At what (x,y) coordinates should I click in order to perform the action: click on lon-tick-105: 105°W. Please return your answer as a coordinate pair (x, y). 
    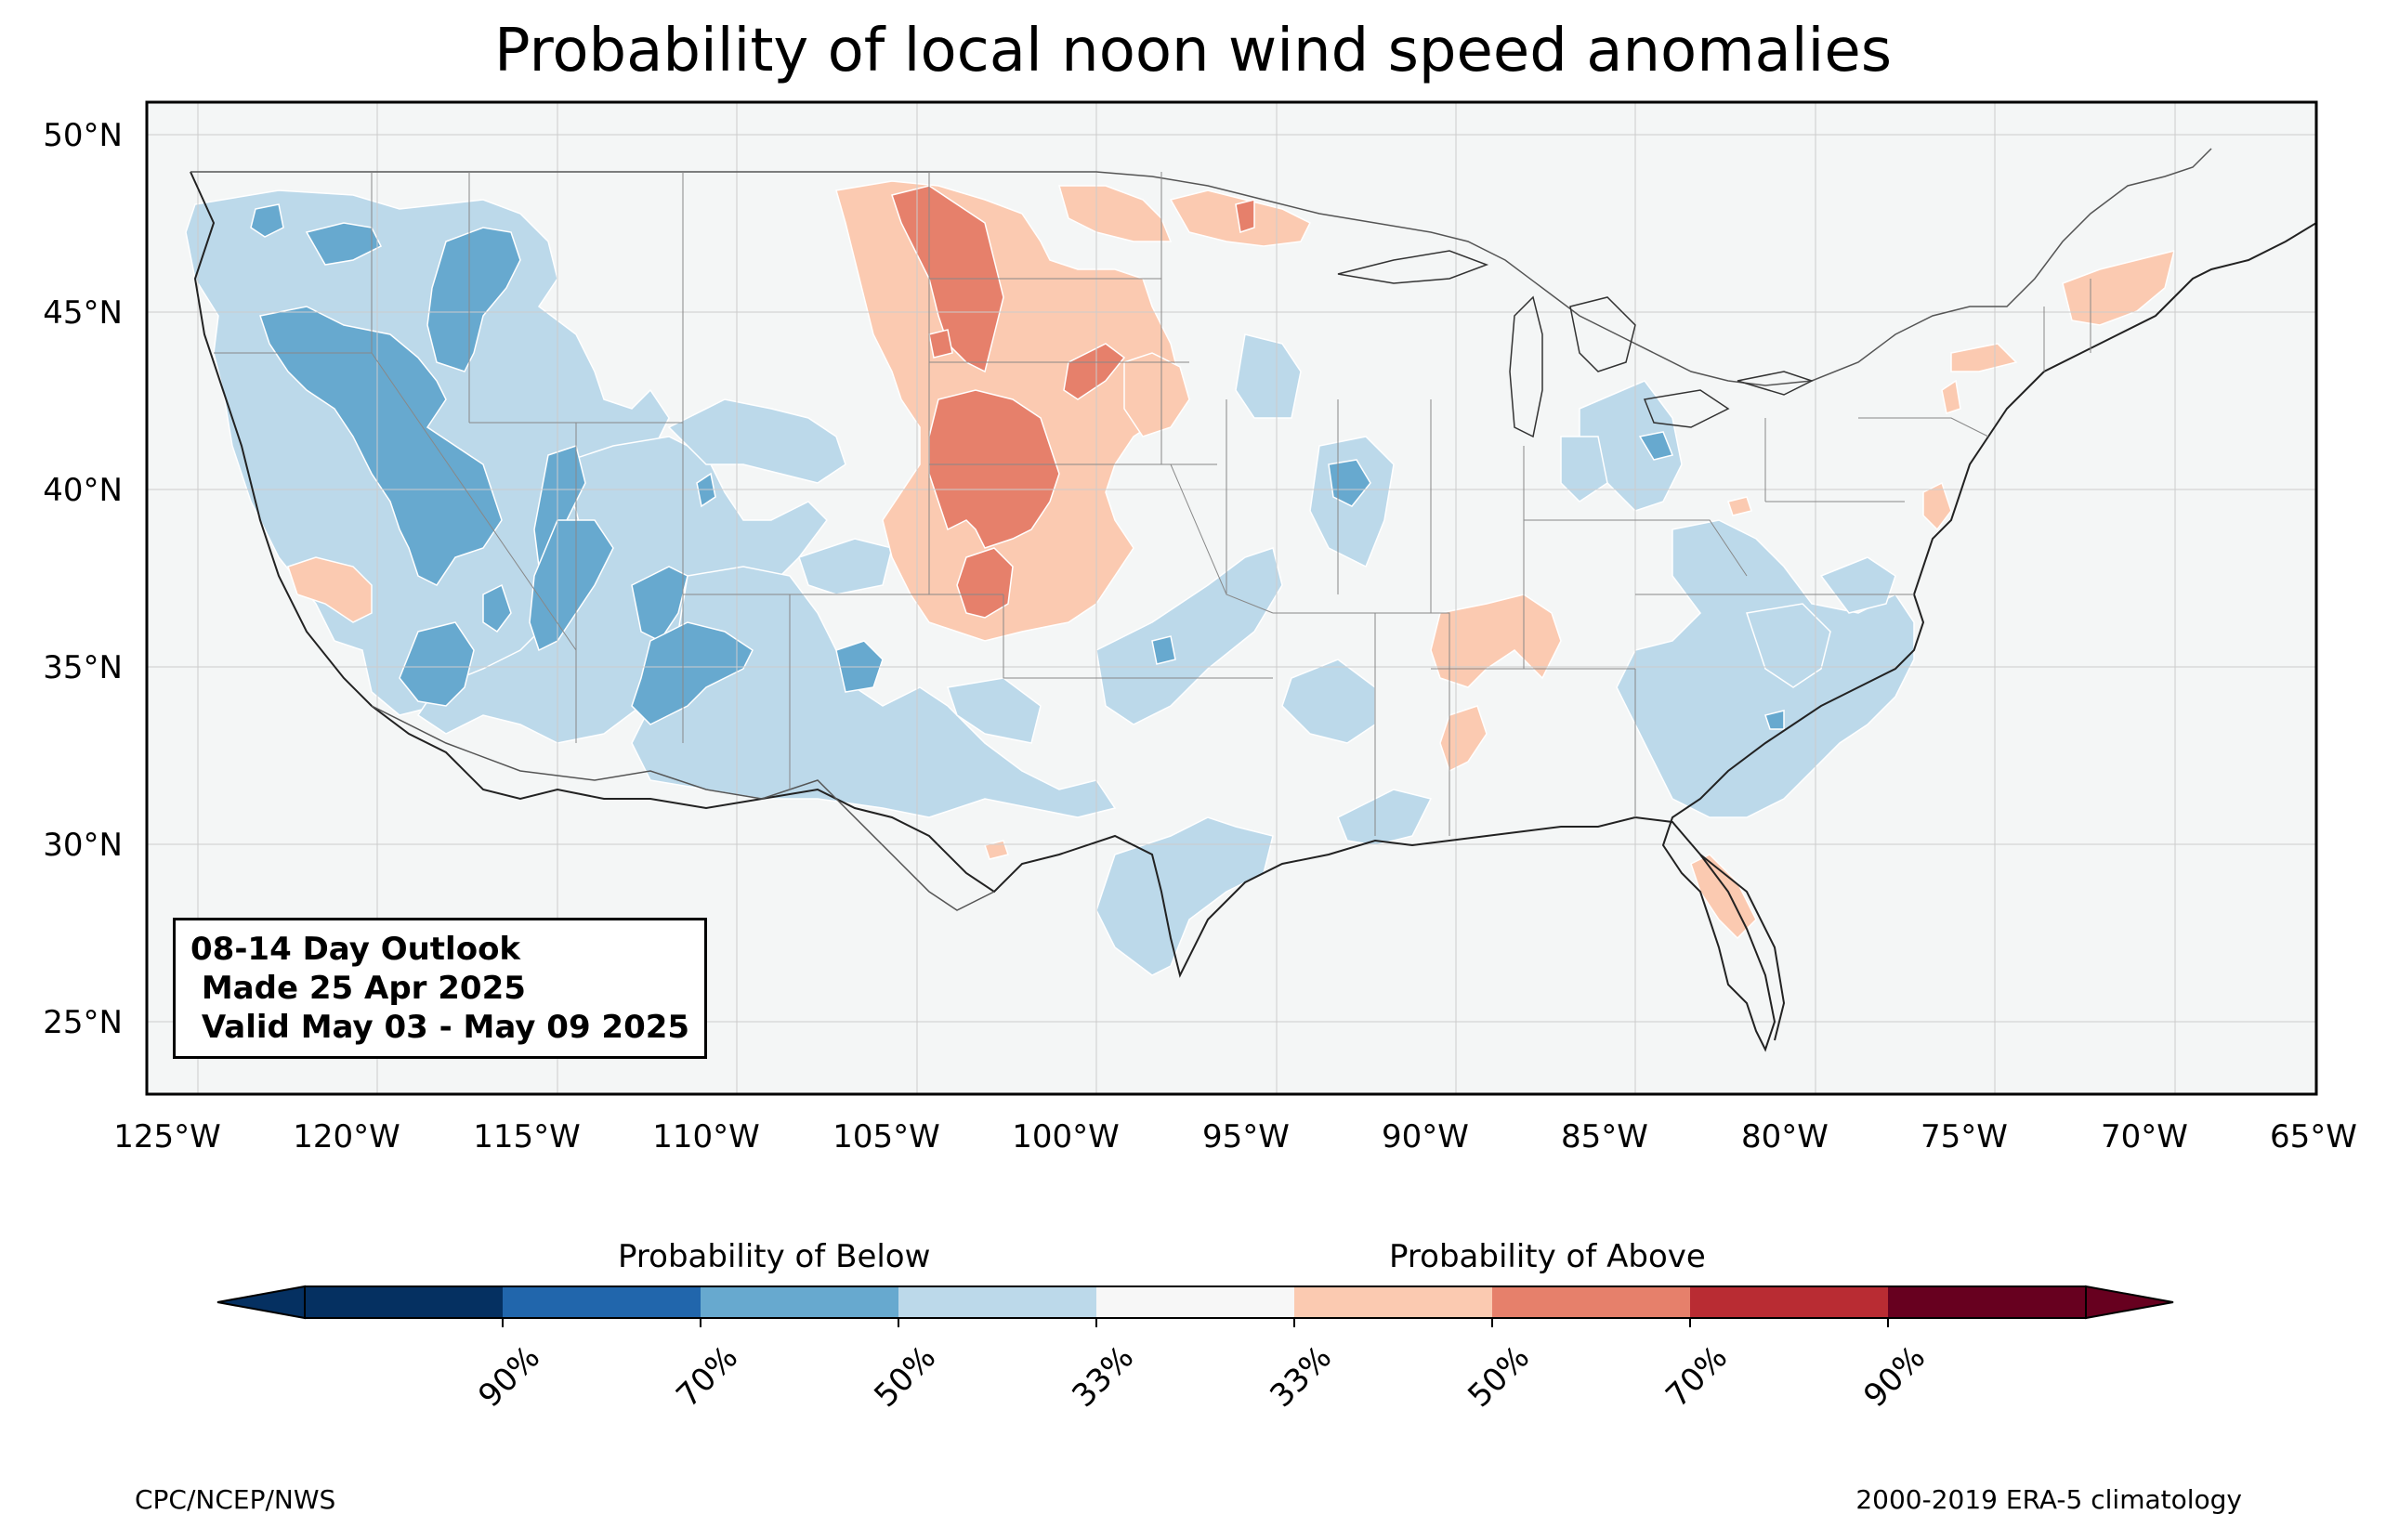
    Looking at the image, I should click on (886, 1136).